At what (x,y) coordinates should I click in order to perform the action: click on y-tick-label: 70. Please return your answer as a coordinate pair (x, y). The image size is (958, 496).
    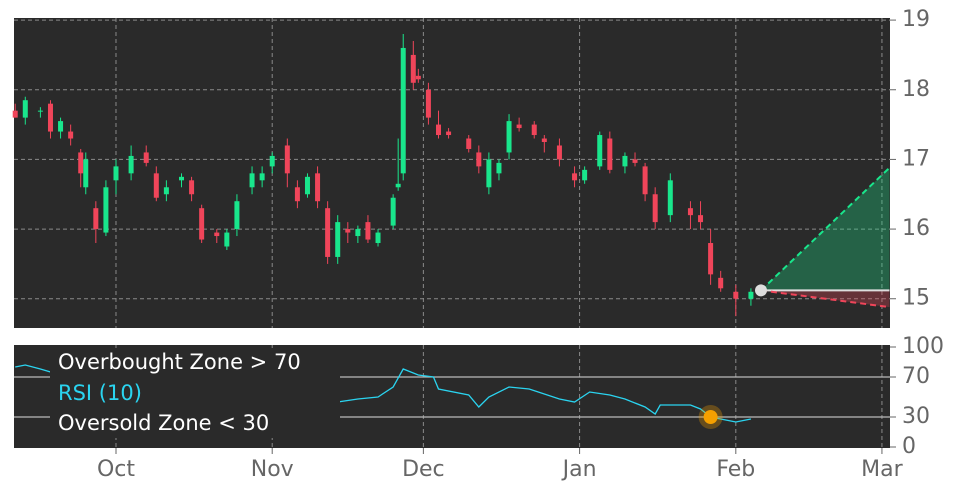
    Looking at the image, I should click on (916, 376).